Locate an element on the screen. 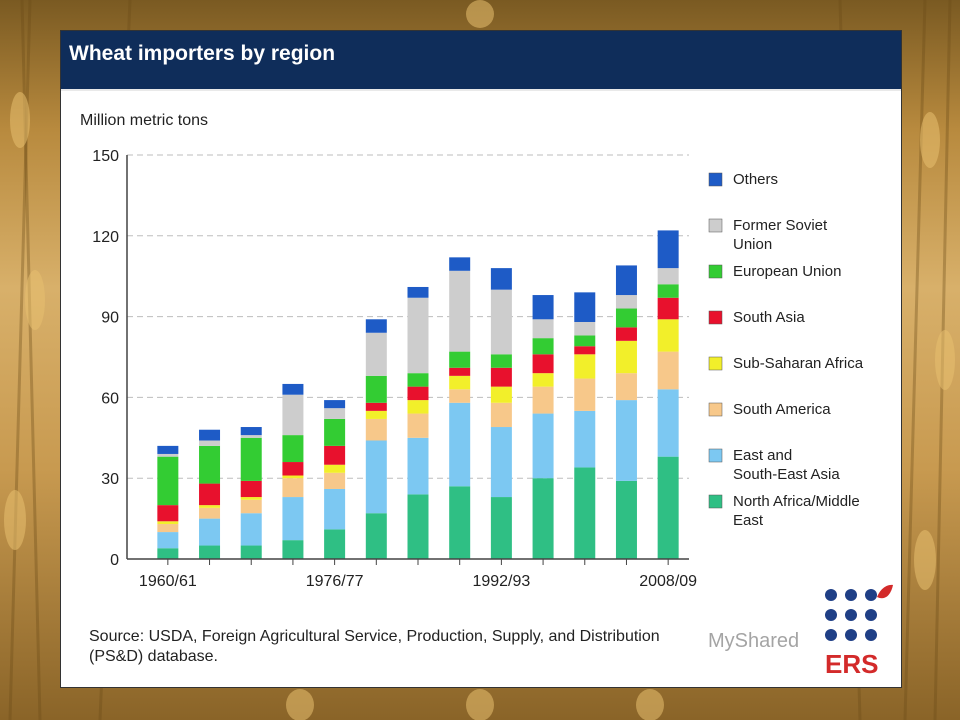 The width and height of the screenshot is (960, 720). legend-item: South Asia is located at coordinates (756, 317).